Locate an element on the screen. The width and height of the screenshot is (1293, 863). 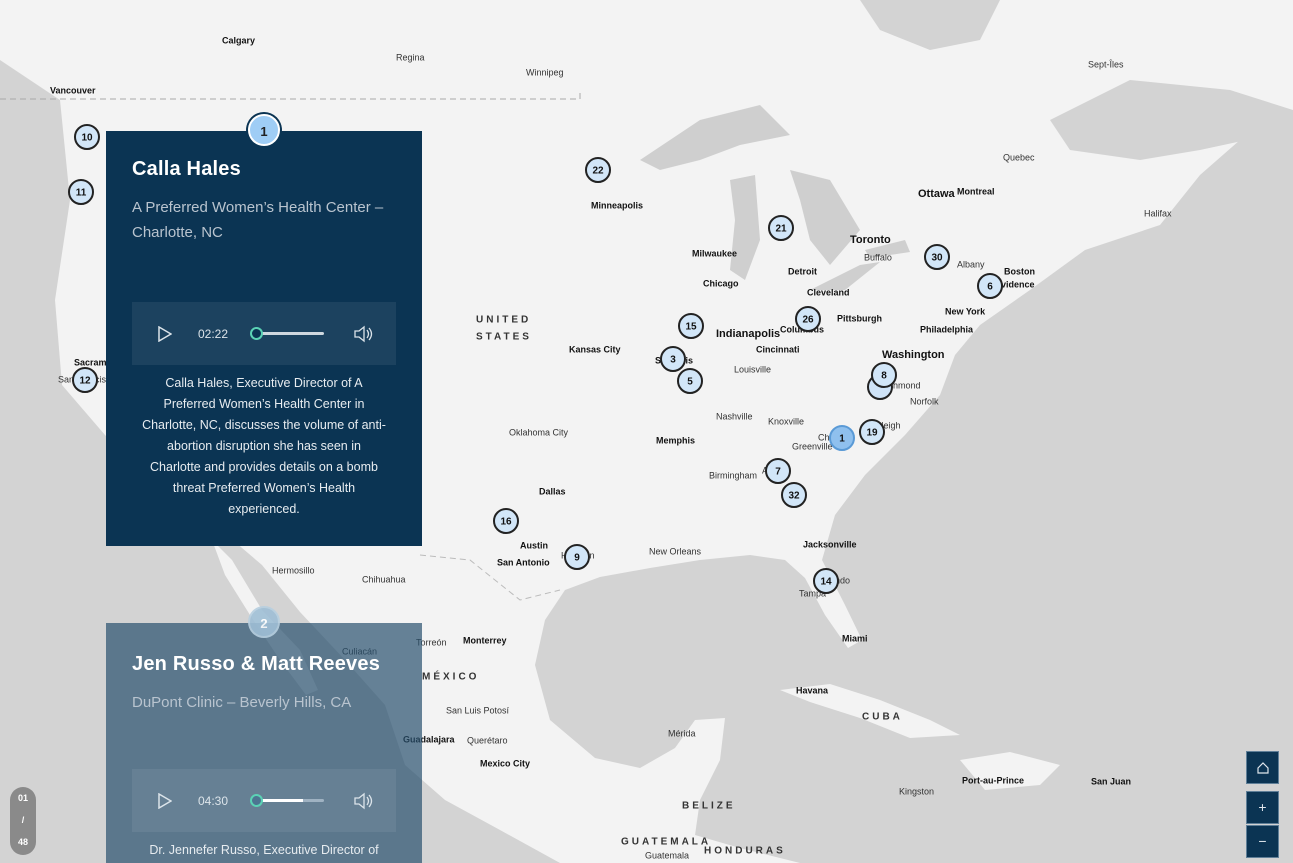
marker-label: 3 is located at coordinates (673, 360).